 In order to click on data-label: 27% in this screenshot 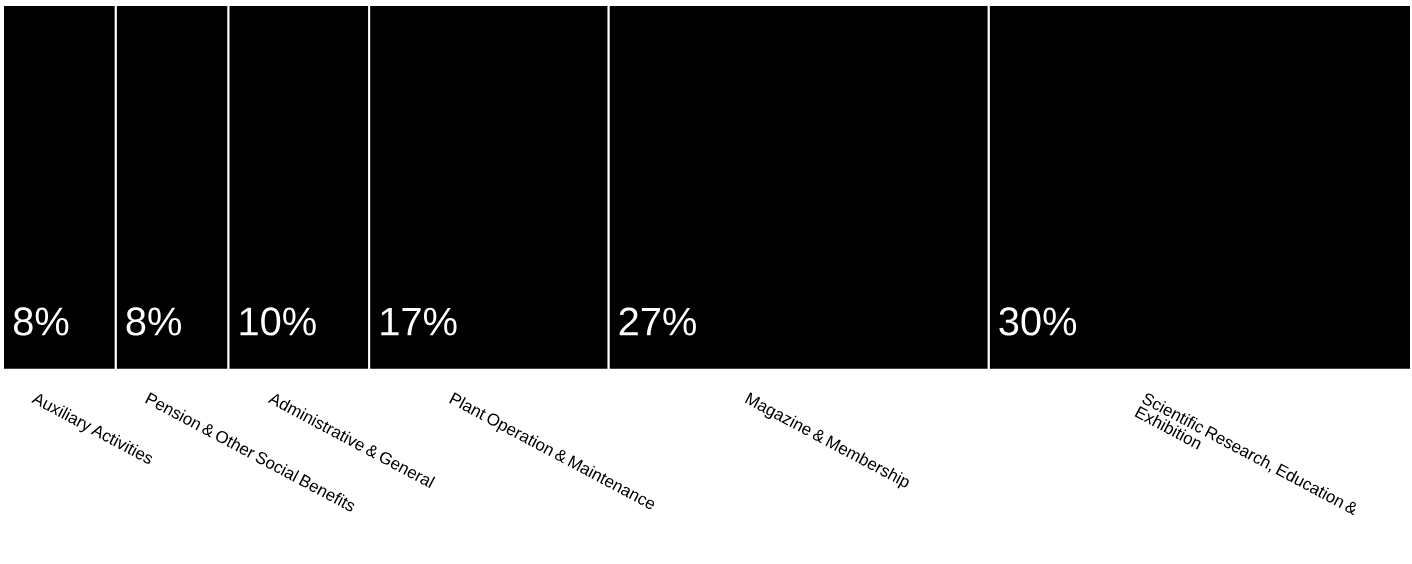, I will do `click(657, 321)`.